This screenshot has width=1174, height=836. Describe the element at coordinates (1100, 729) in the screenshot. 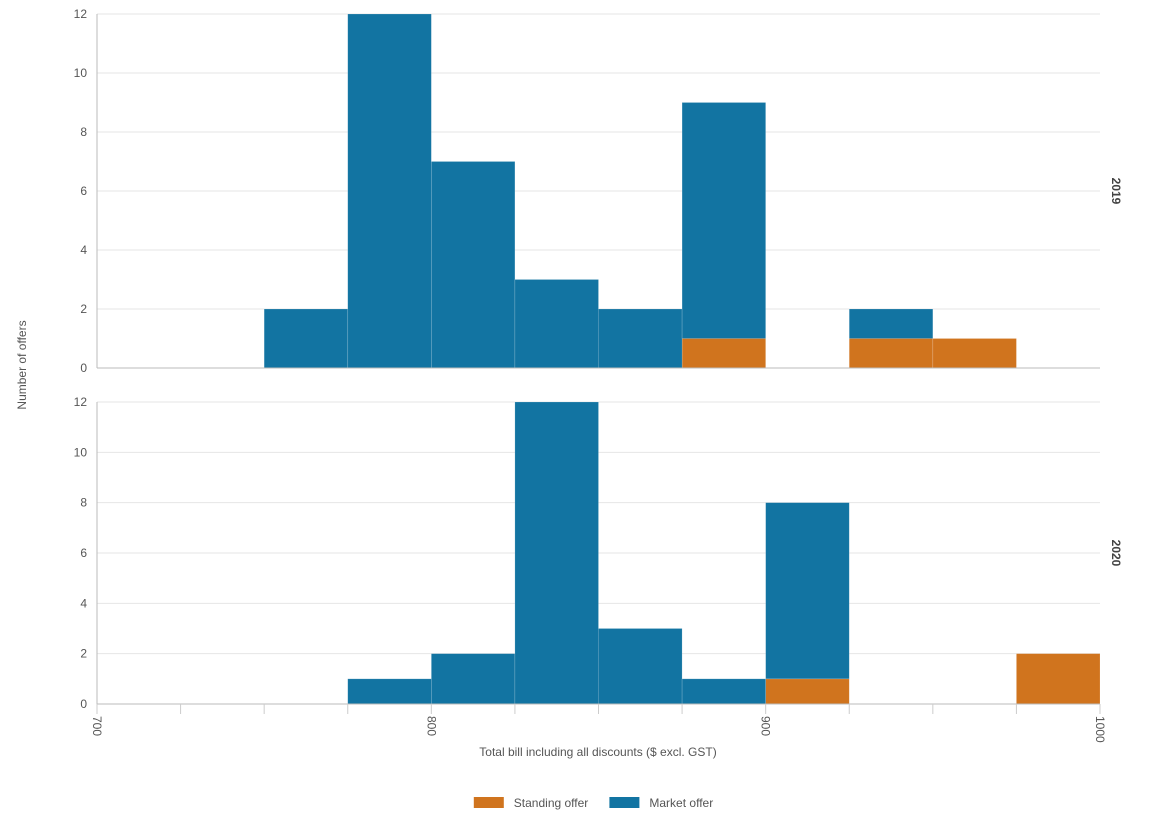

I see `x-tick-label: 1000` at that location.